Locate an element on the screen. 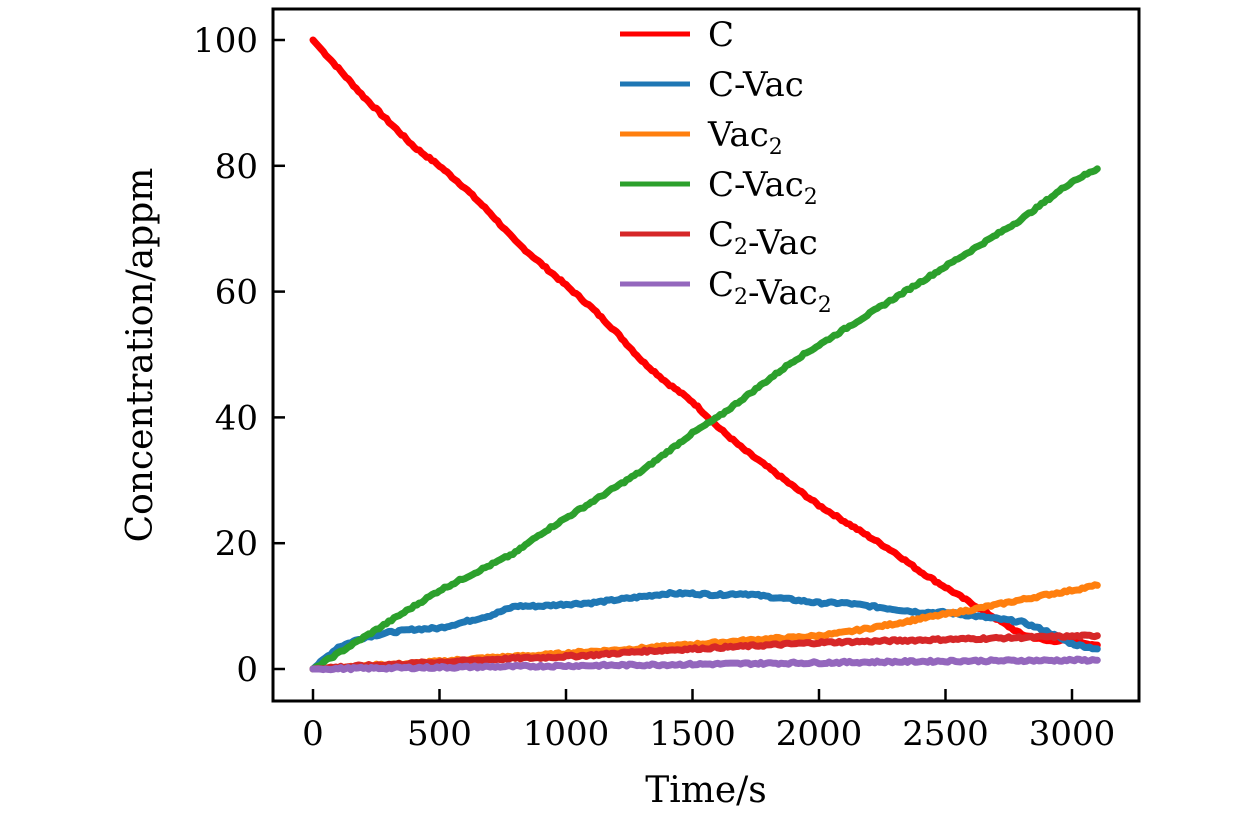  legend-item-c2-vac2: C2-Vac2 is located at coordinates (726, 291).